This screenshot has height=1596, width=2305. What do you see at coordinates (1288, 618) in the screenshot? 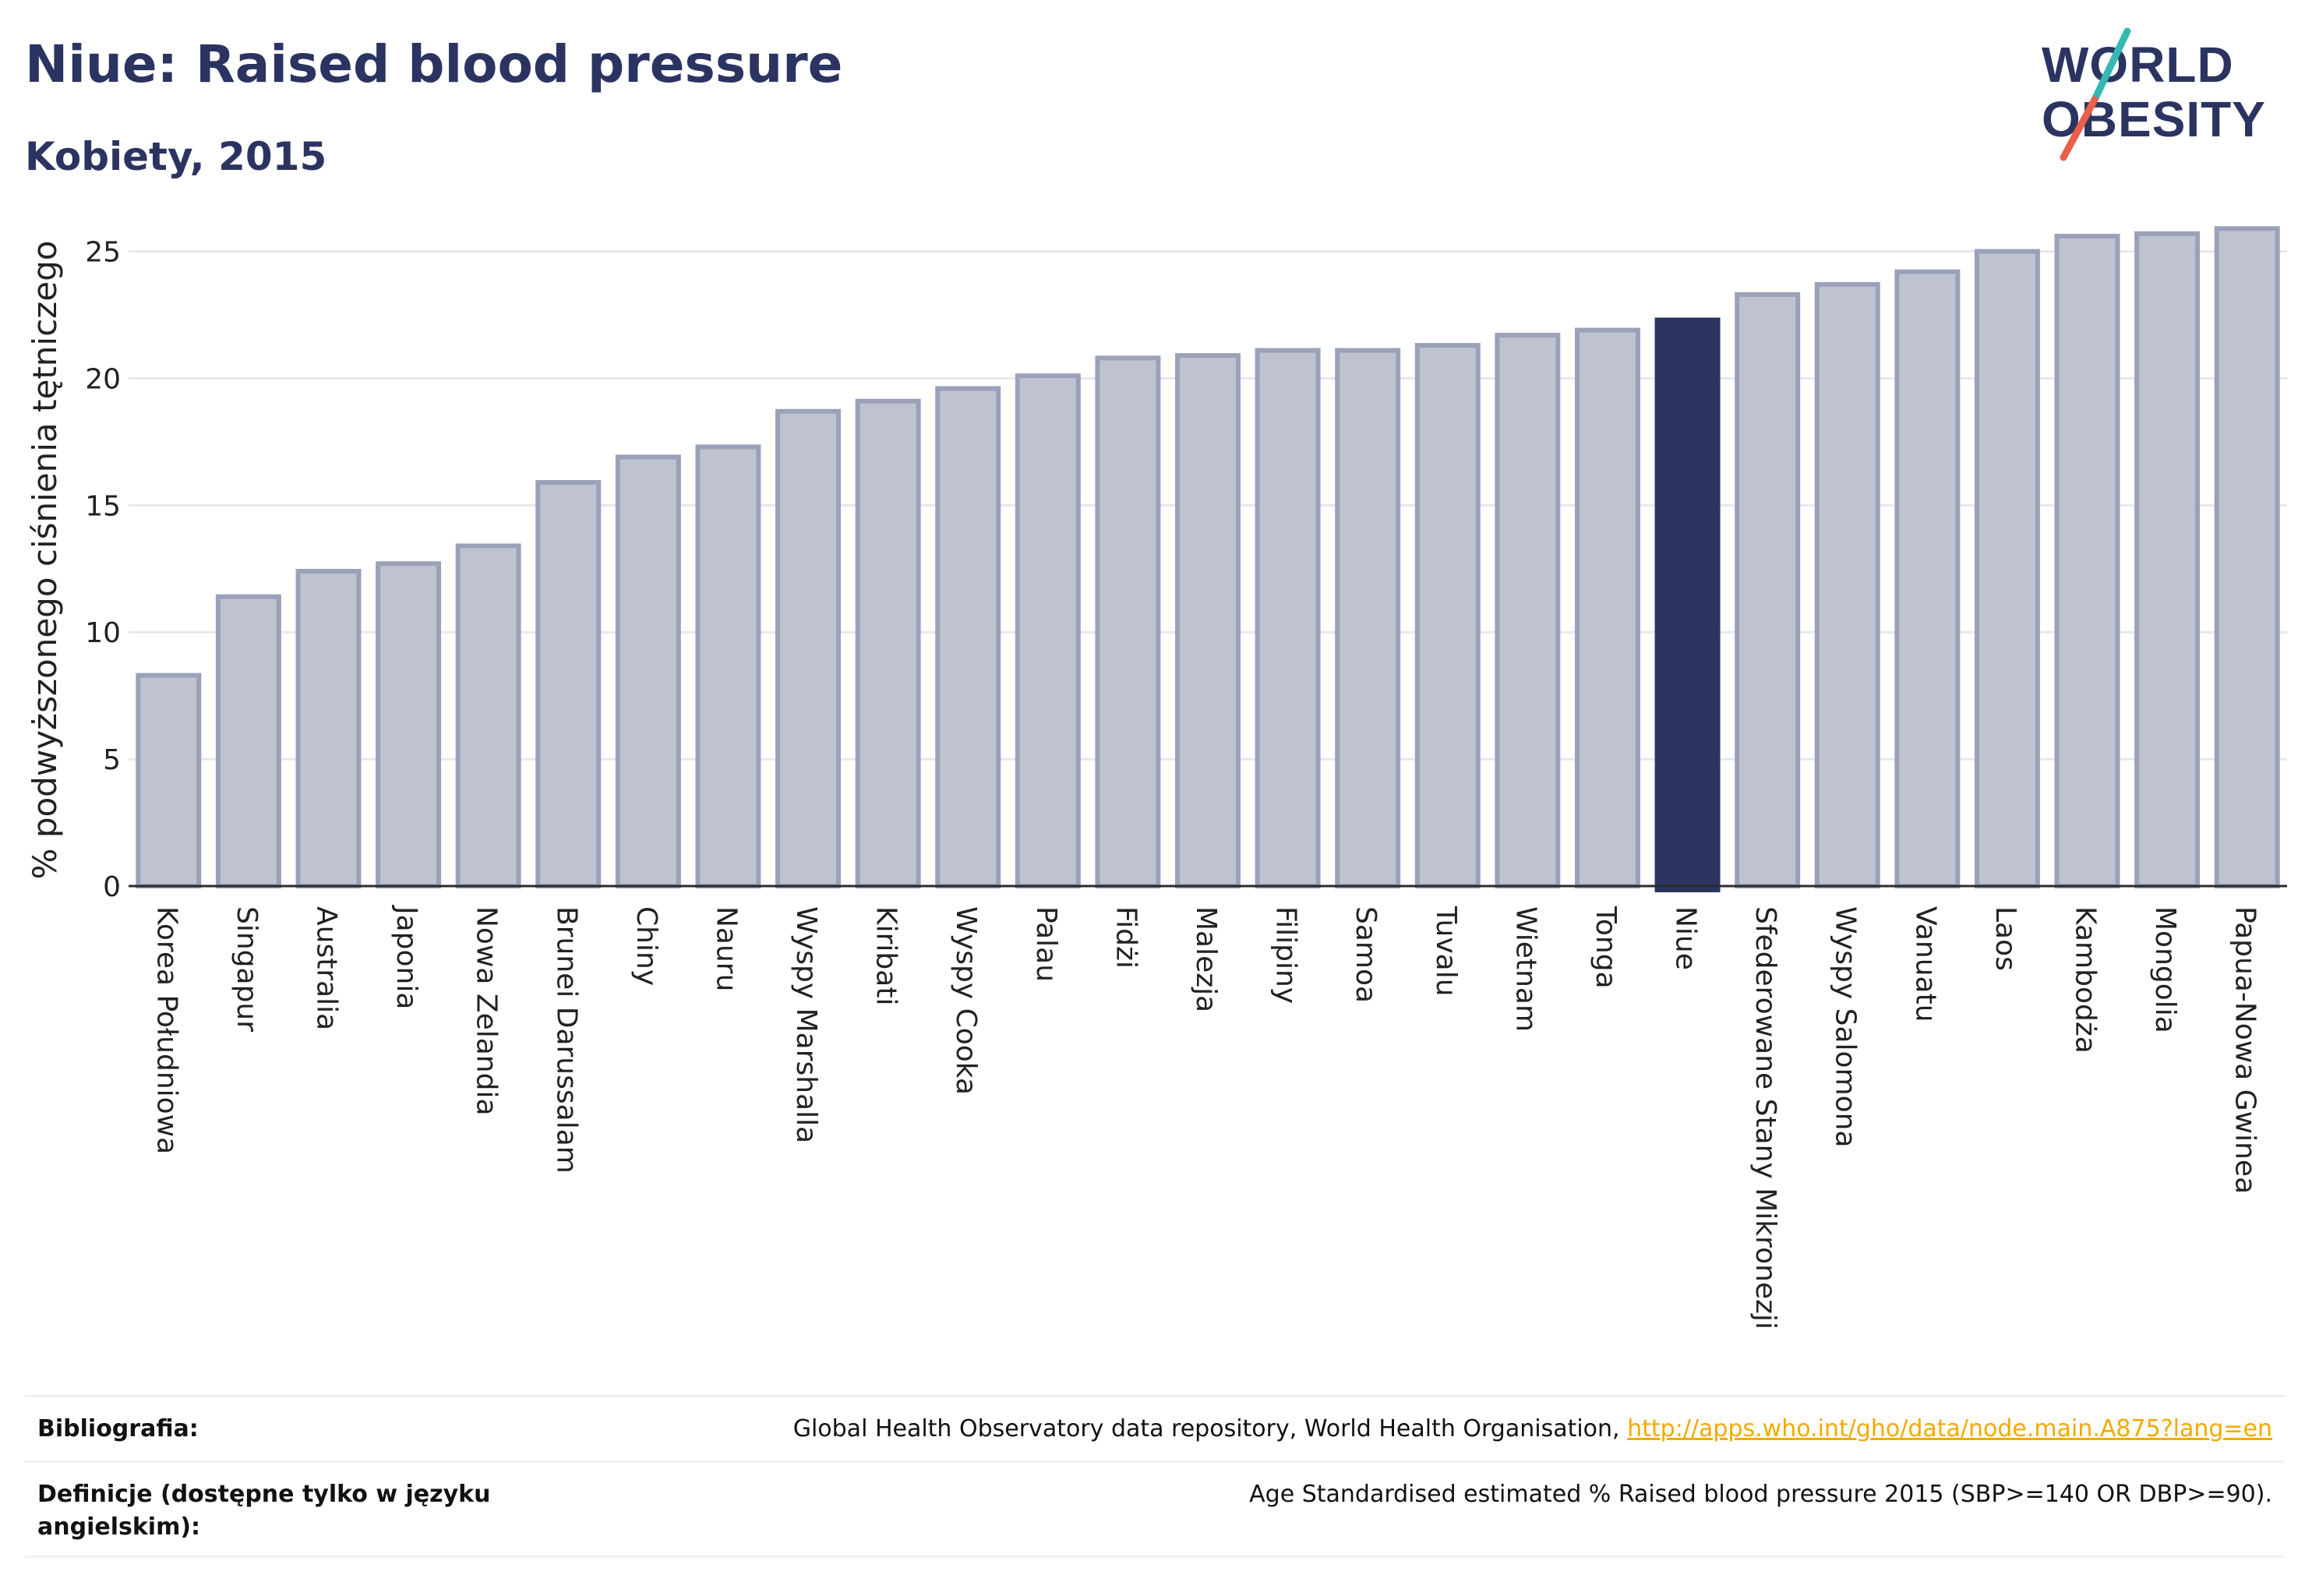
I see `bar-filipiny` at bounding box center [1288, 618].